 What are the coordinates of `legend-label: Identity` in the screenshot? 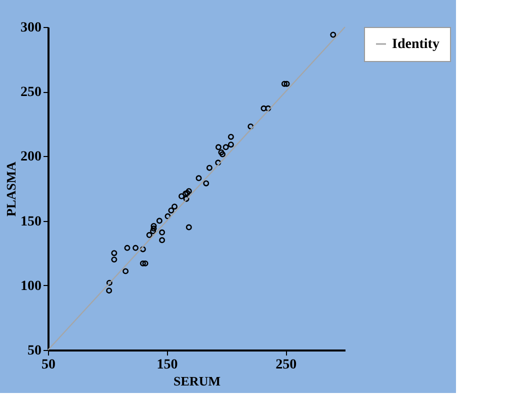 It's located at (416, 44).